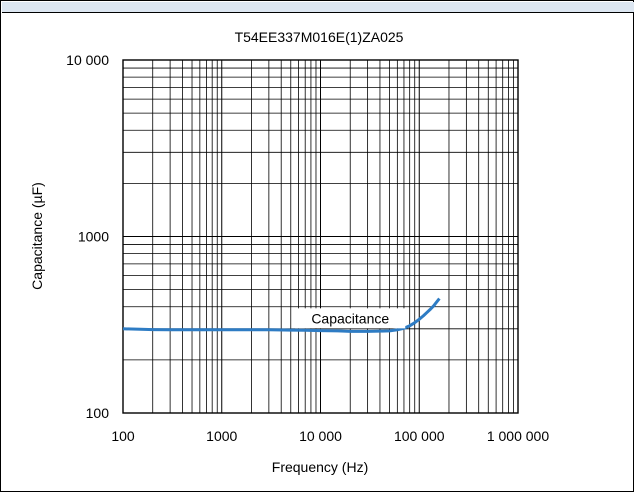 This screenshot has width=634, height=492. I want to click on chart-title: T54EE337M016E(1)ZA025, so click(319, 37).